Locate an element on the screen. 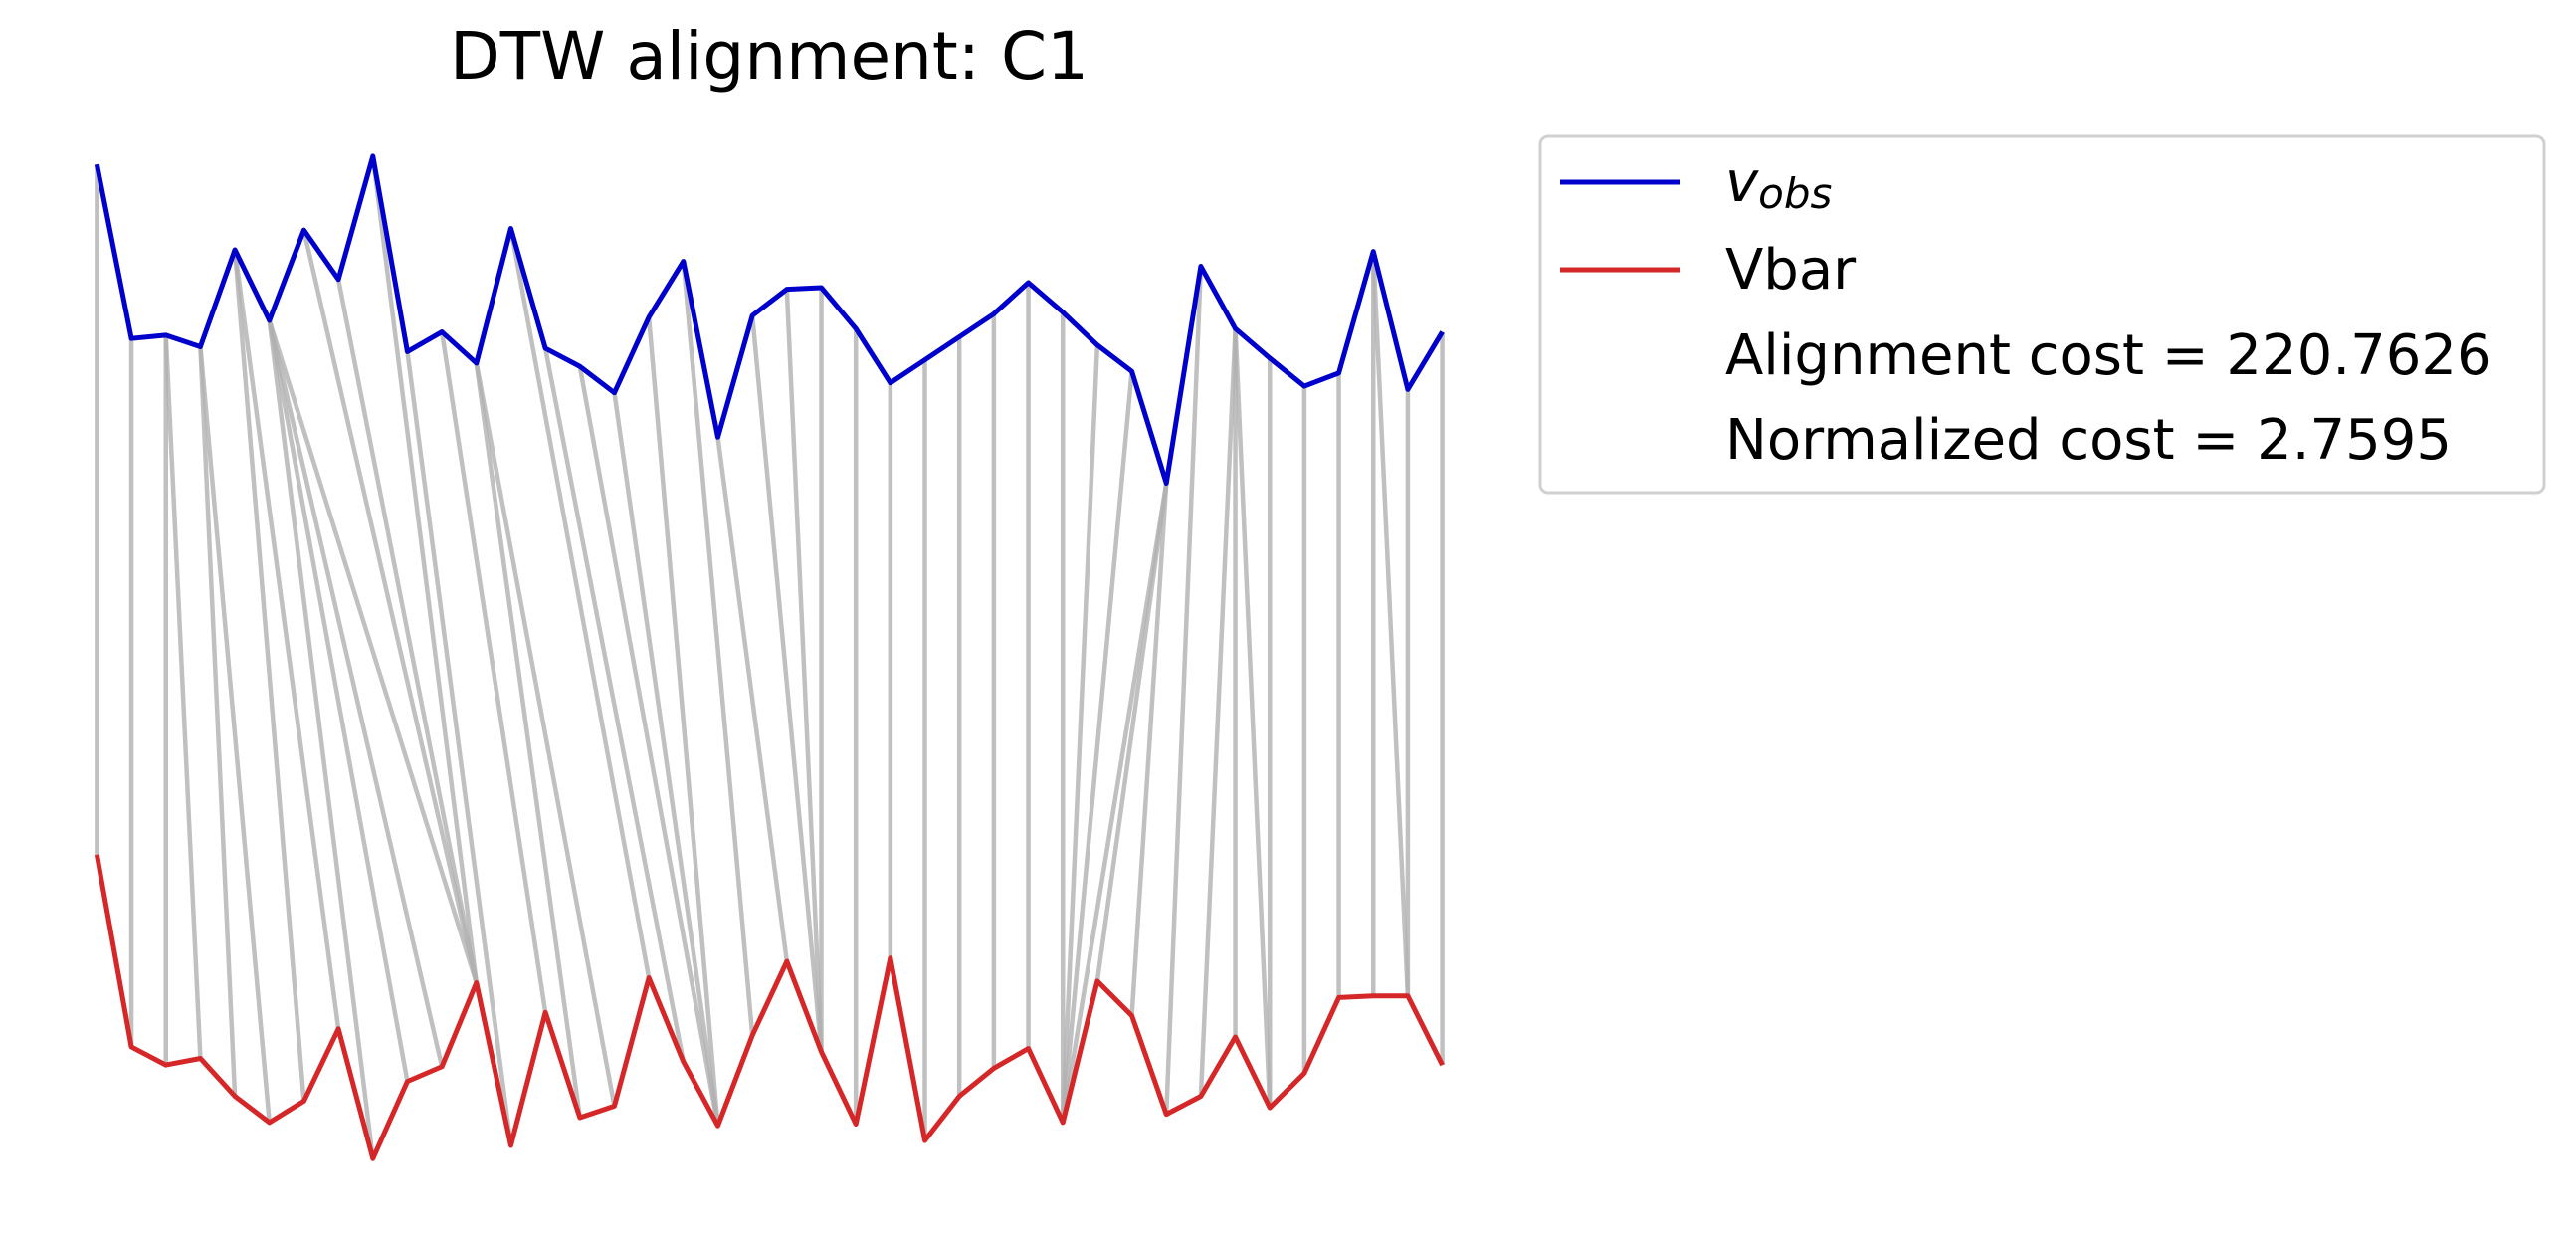 The height and width of the screenshot is (1240, 2576). legend-box is located at coordinates (2042, 315).